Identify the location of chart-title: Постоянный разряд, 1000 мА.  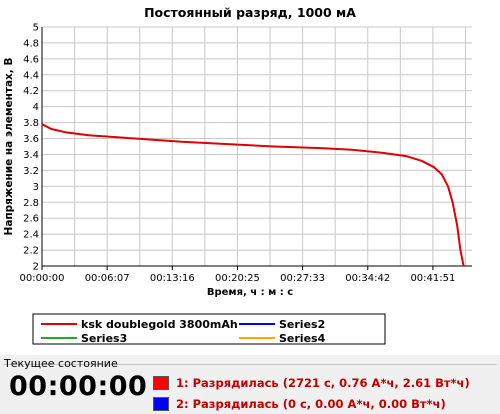
(250, 12).